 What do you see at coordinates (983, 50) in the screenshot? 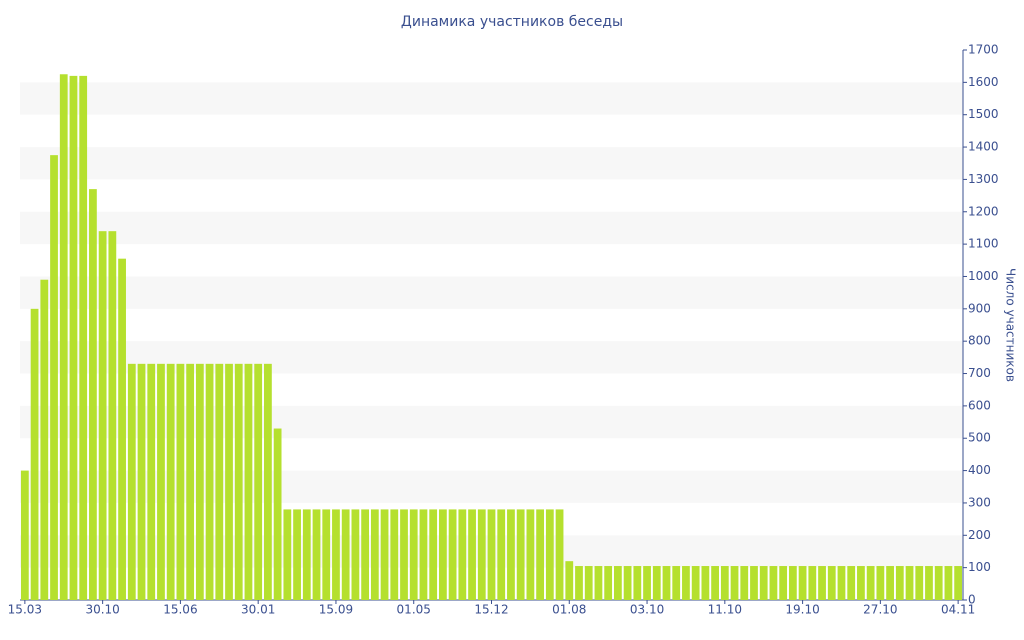
I see `y-tick-label: 1700` at bounding box center [983, 50].